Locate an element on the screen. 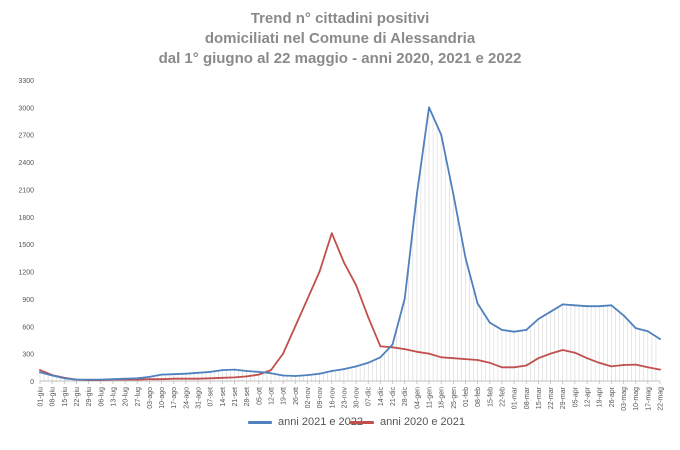 Image resolution: width=680 pixels, height=450 pixels. x-tick-label: 25-gen is located at coordinates (454, 398).